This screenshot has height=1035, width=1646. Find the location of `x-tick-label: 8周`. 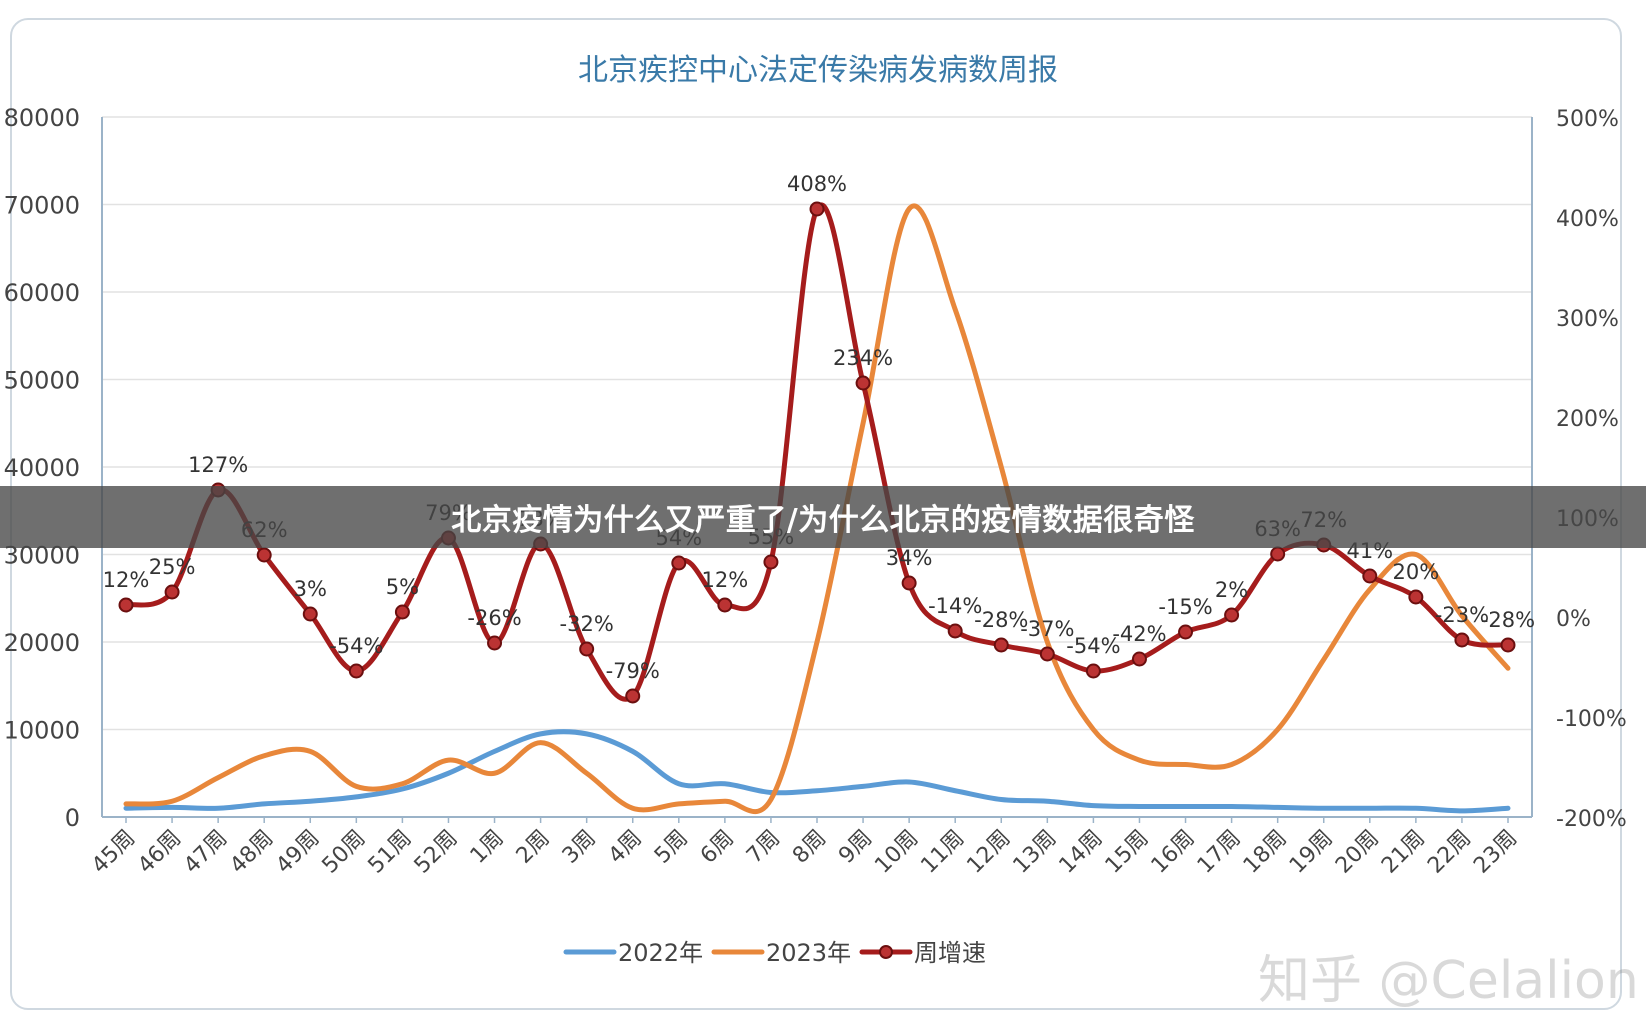

x-tick-label: 8周 is located at coordinates (809, 847).